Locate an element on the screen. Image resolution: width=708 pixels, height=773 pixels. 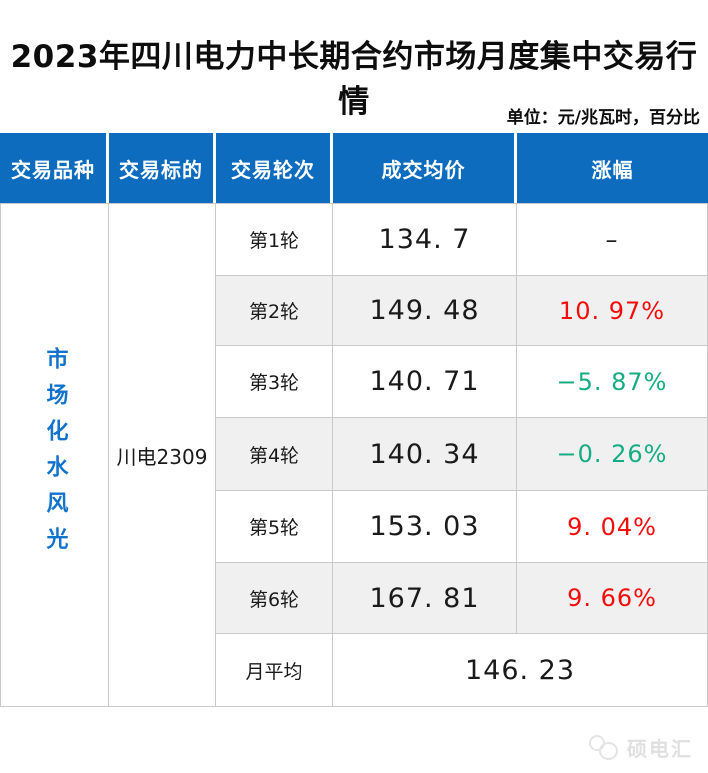
page-title: 2023年四川电力中长期合约市场月度集中交易行情 is located at coordinates (354, 79).